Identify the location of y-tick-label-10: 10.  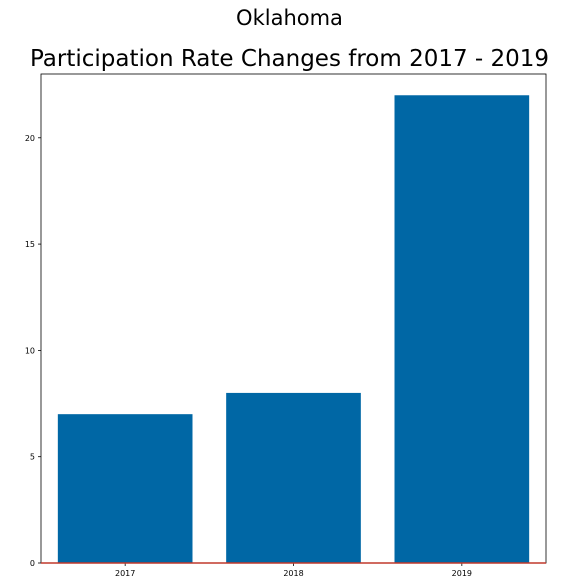
(30, 350).